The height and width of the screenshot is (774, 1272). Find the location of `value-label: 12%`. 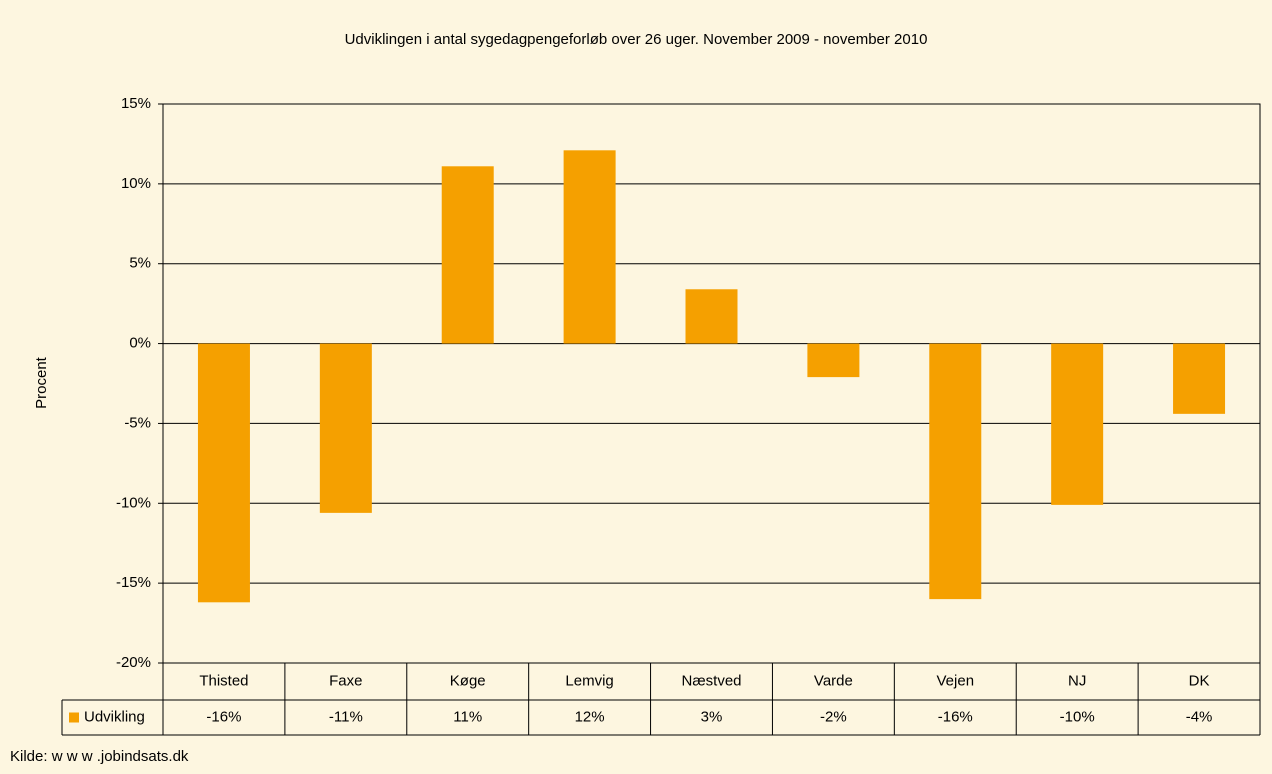

value-label: 12% is located at coordinates (590, 716).